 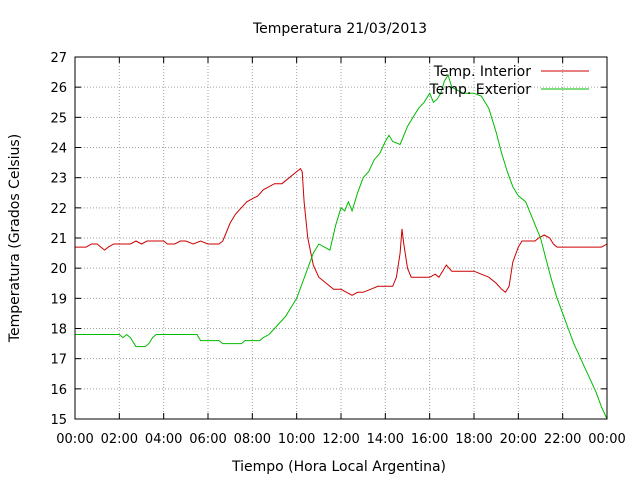 What do you see at coordinates (482, 72) in the screenshot?
I see `legend-label-interior: Temp. Interior` at bounding box center [482, 72].